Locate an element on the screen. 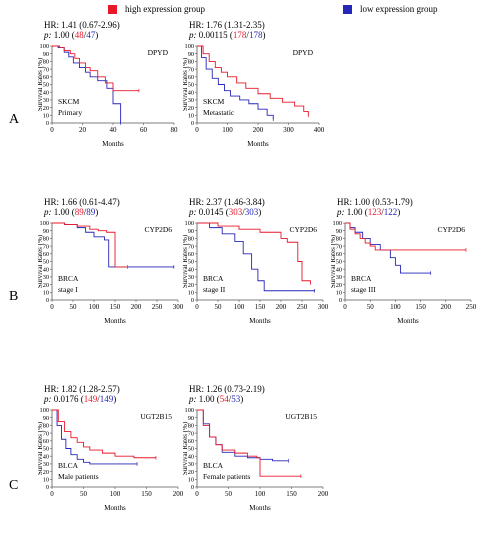 The width and height of the screenshot is (503, 550). hazard-ratio: HR: 1.26 (0.73-2.19) is located at coordinates (227, 389).